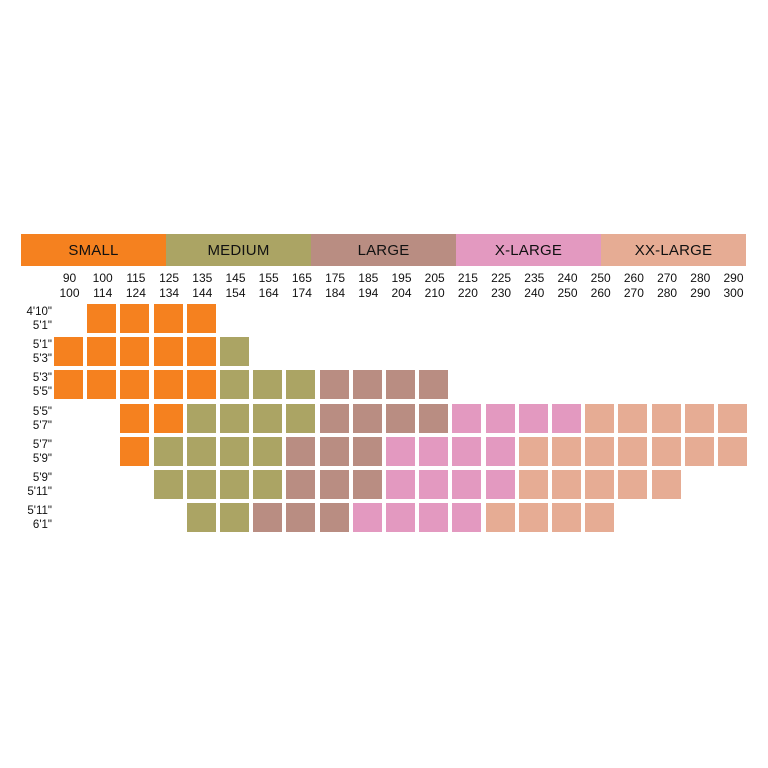  What do you see at coordinates (39, 511) in the screenshot?
I see `height-low: 5'11"` at bounding box center [39, 511].